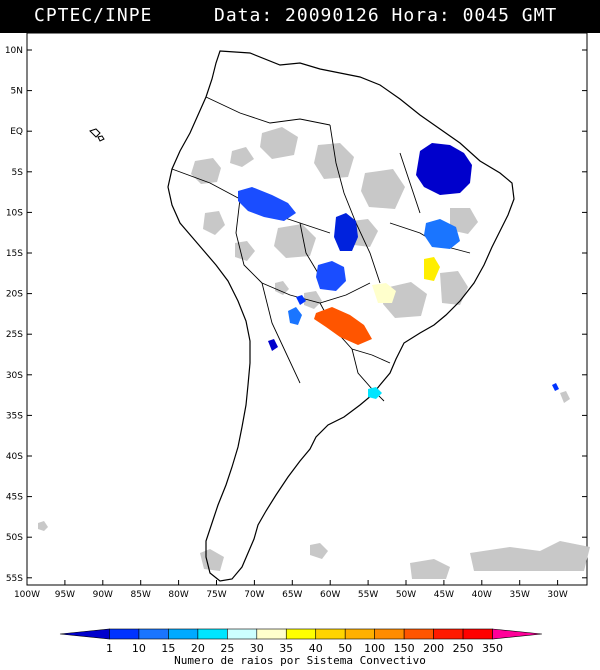  I want to click on lat-label: 25S, so click(14, 335).